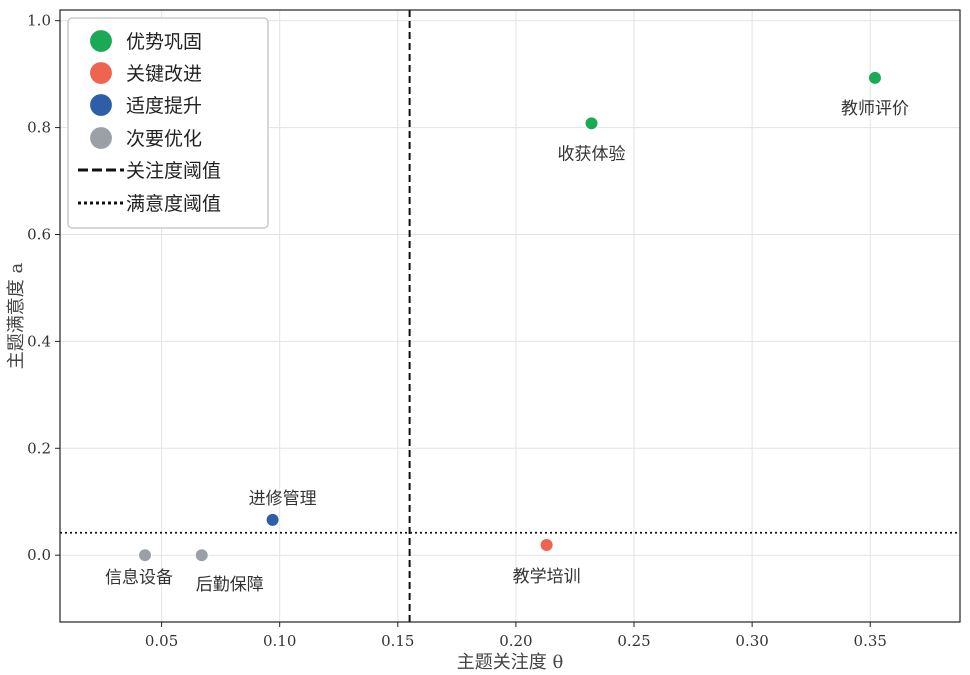  What do you see at coordinates (230, 585) in the screenshot?
I see `point-label: 后勤保障` at bounding box center [230, 585].